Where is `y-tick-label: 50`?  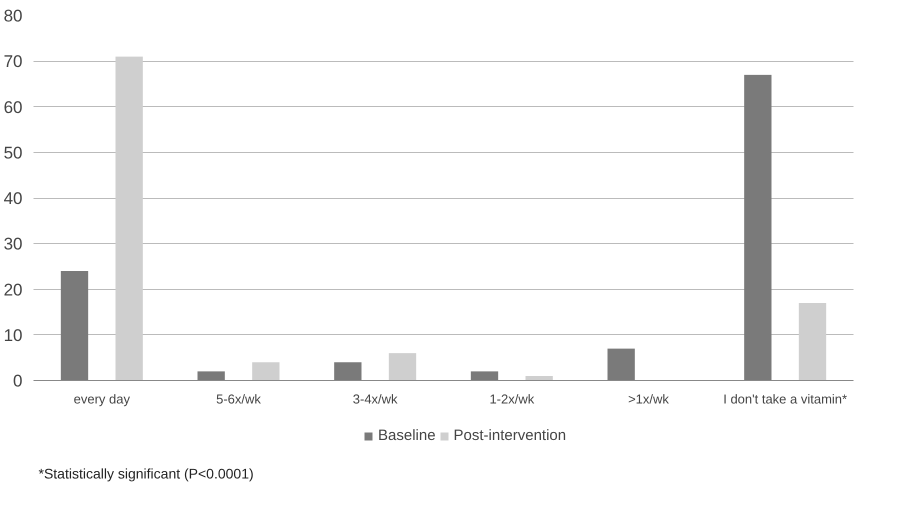
y-tick-label: 50 is located at coordinates (13, 152).